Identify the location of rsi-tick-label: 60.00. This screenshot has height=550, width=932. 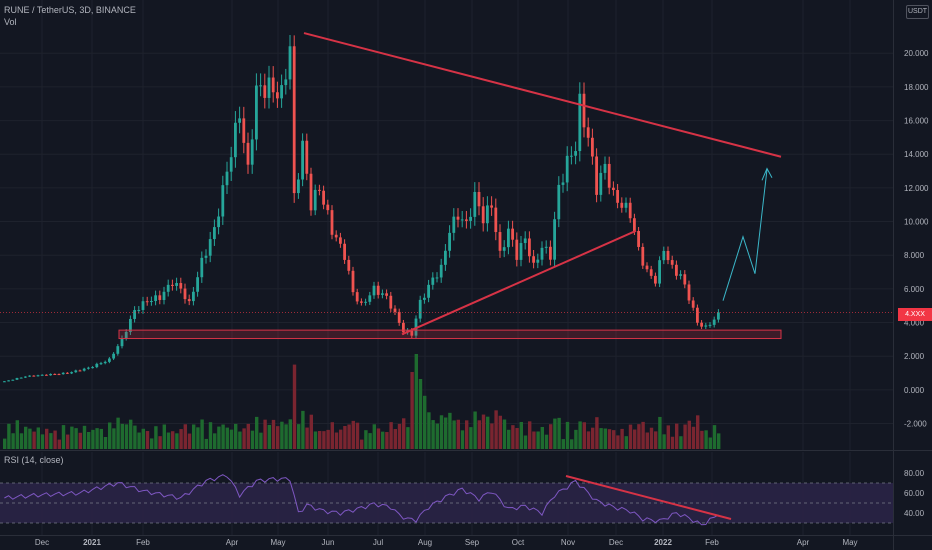
(914, 493).